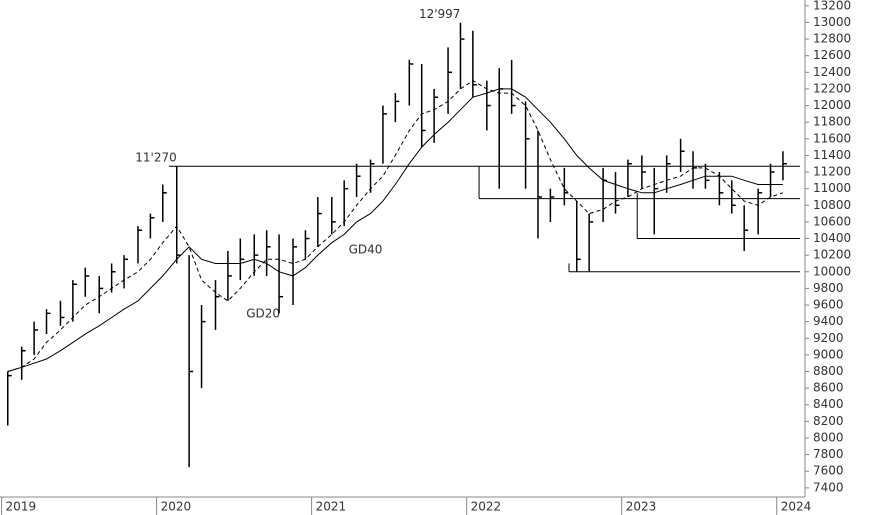  I want to click on x-tick-label: 2021, so click(331, 507).